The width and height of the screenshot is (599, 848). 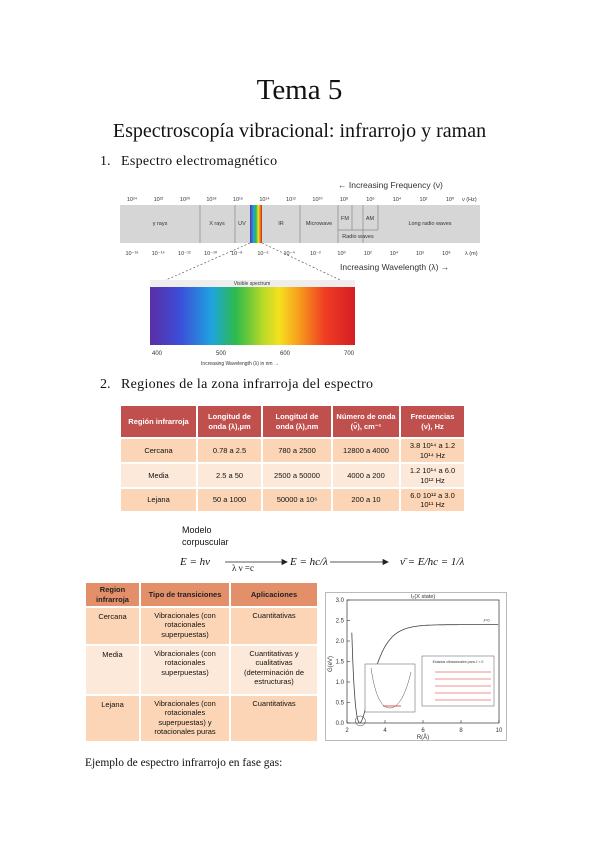 I want to click on frequency-tick-label: 10²⁰, so click(x=185, y=199).